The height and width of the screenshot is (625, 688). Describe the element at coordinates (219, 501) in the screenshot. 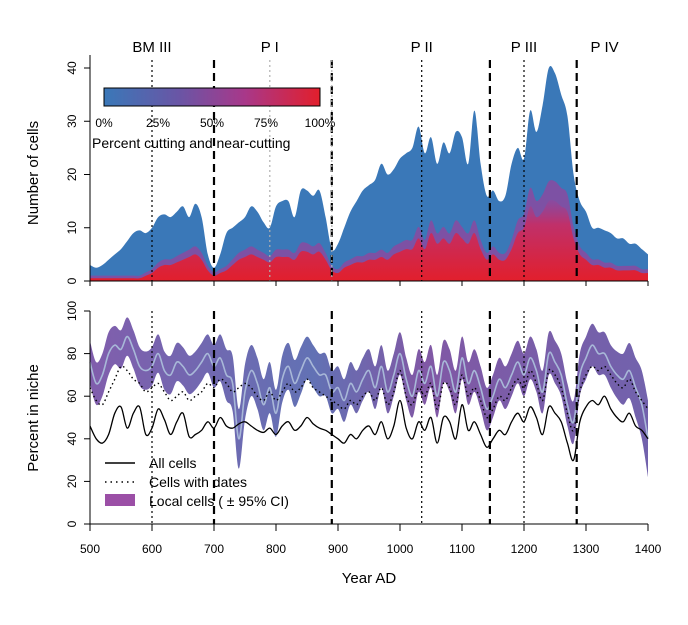

I see `legend-label-local-cells: Local cells ( ± 95% CI)` at that location.